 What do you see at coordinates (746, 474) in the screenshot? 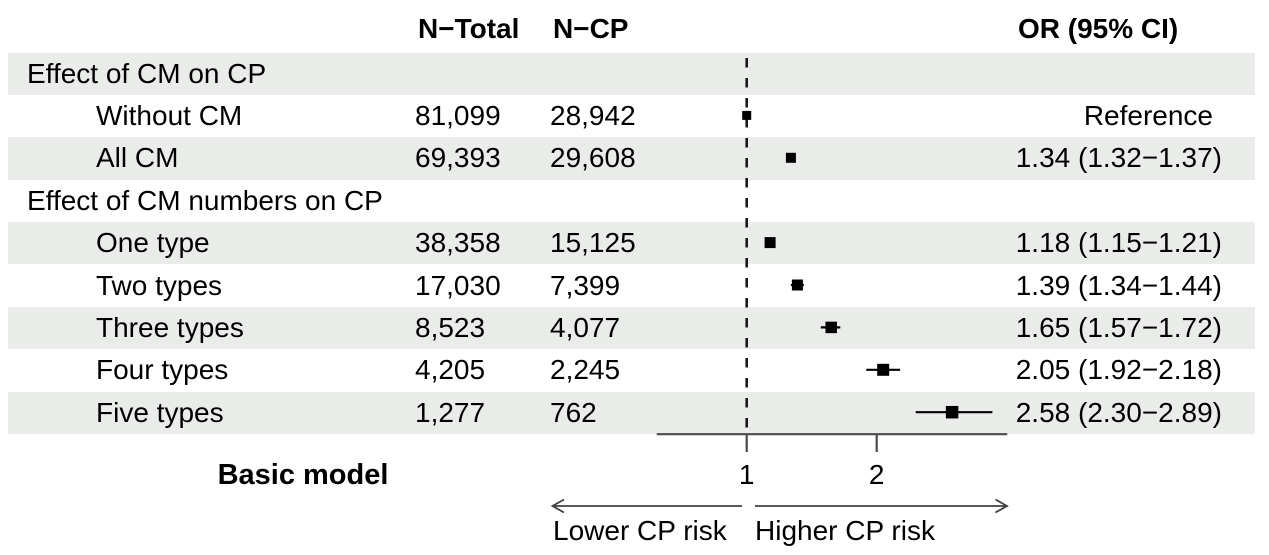
I see `x-axis-tick-label-1: 1` at bounding box center [746, 474].